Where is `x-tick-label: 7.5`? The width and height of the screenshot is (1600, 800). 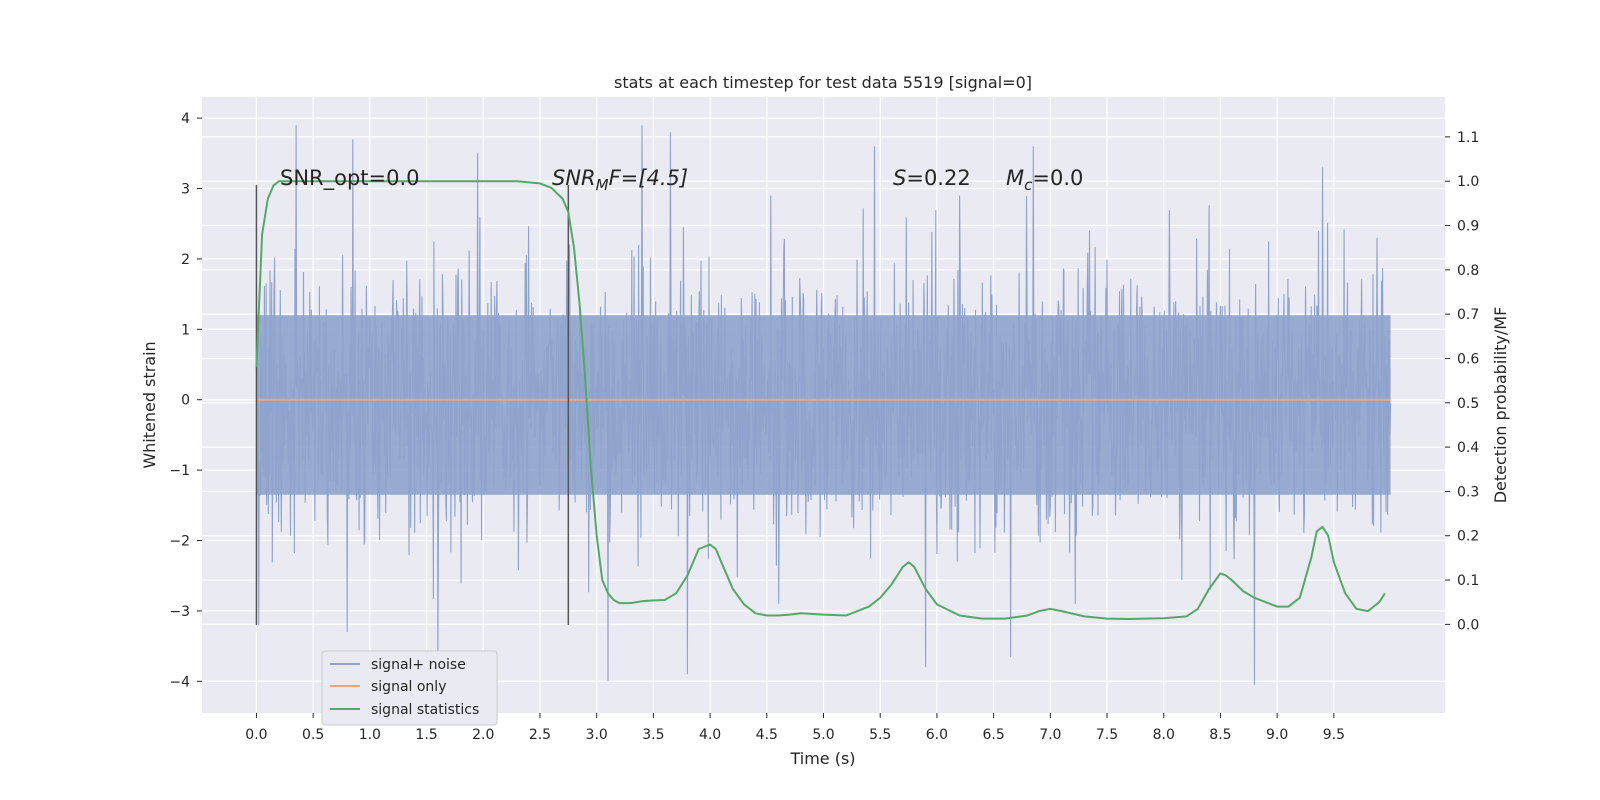
x-tick-label: 7.5 is located at coordinates (1107, 735).